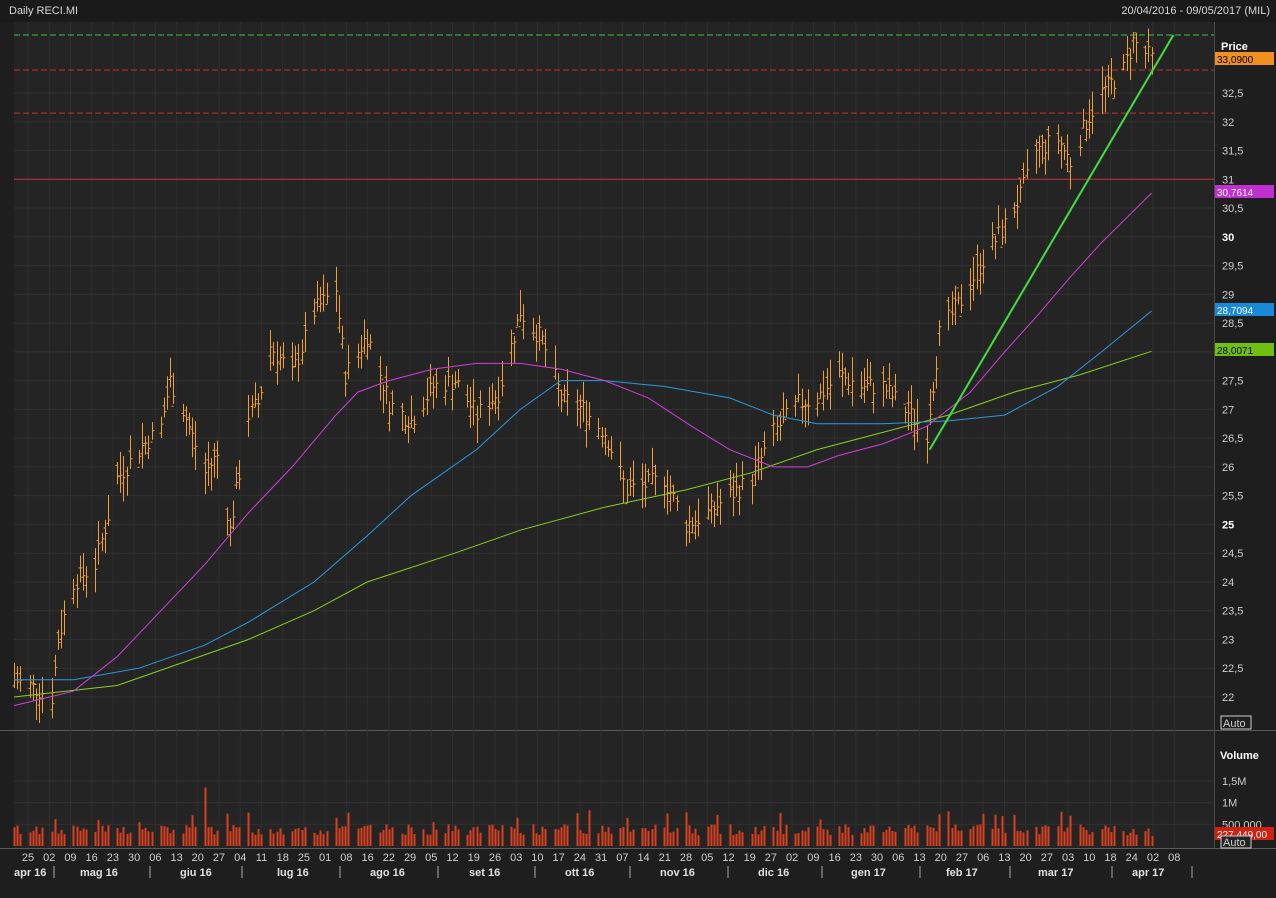 The height and width of the screenshot is (898, 1276). I want to click on y-tick-label: 22,5, so click(1232, 669).